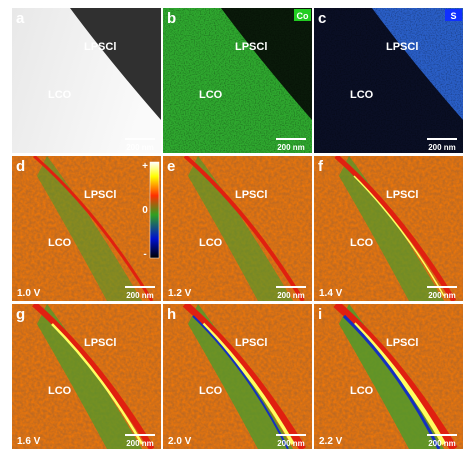 This screenshot has height=466, width=475. I want to click on panel: h LPSCl LCO 200 nm 2.0 V, so click(237, 376).